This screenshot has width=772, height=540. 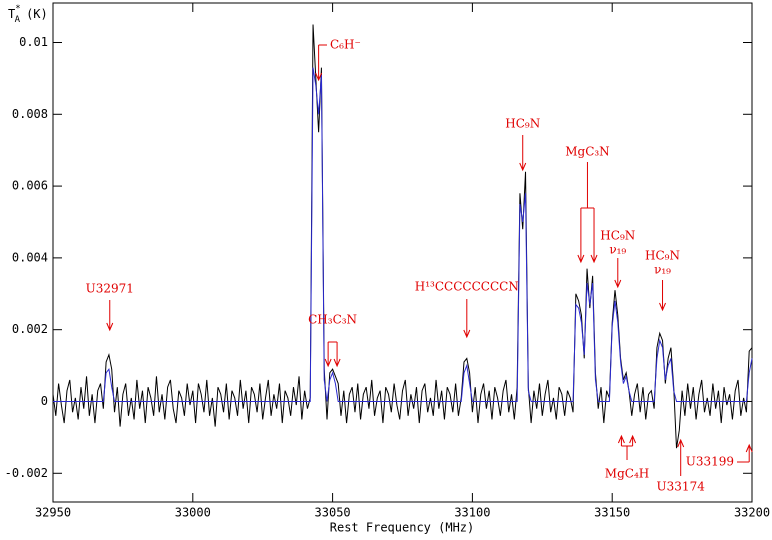 What do you see at coordinates (37, 14) in the screenshot?
I see `y-label-unit: (K)` at bounding box center [37, 14].